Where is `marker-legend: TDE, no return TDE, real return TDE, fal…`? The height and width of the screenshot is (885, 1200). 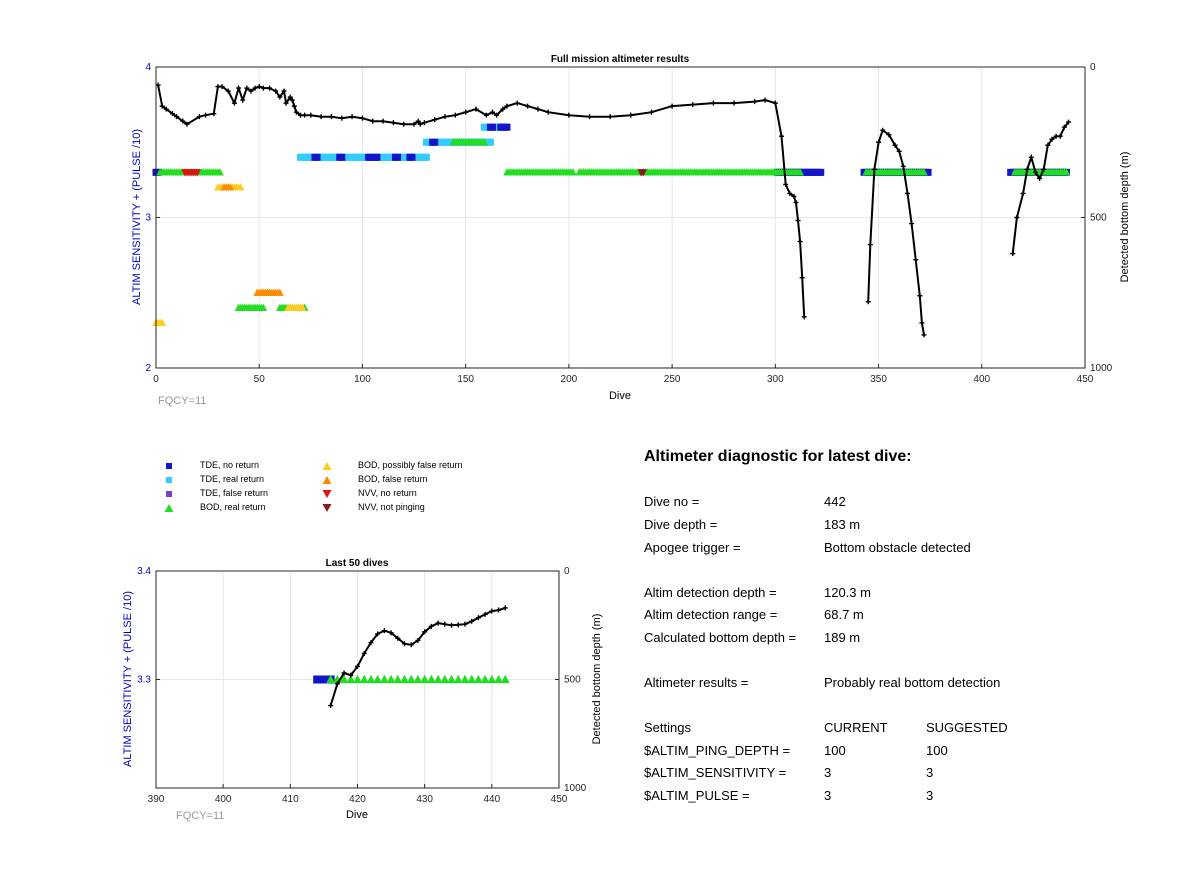
marker-legend: TDE, no return TDE, real return TDE, fal… is located at coordinates (344, 490).